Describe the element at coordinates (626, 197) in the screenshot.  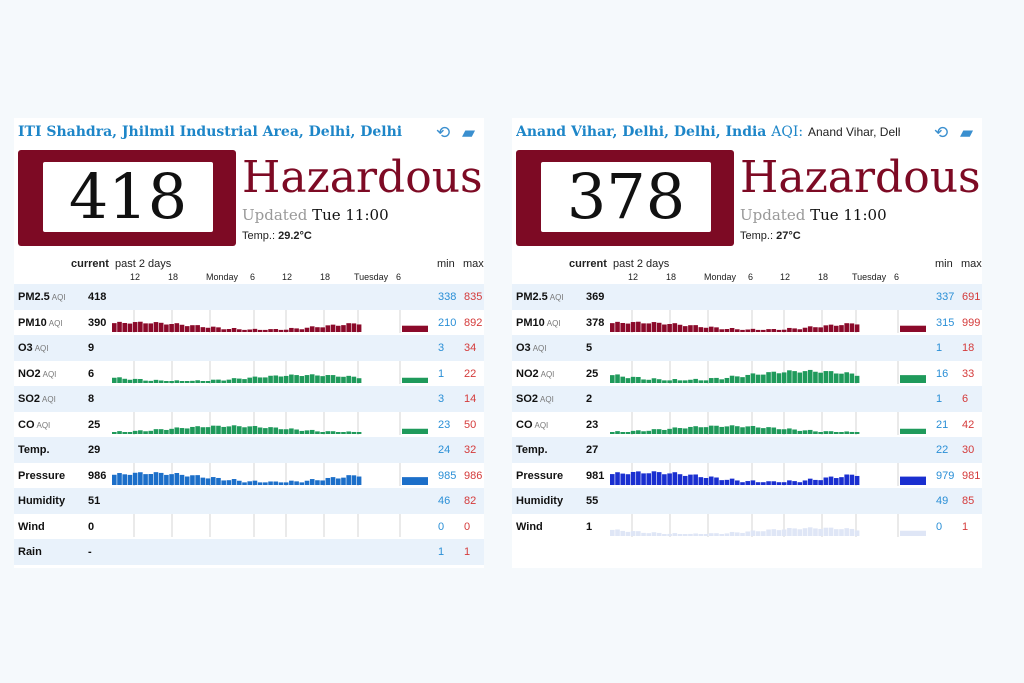
I see `aqi-value: 378` at that location.